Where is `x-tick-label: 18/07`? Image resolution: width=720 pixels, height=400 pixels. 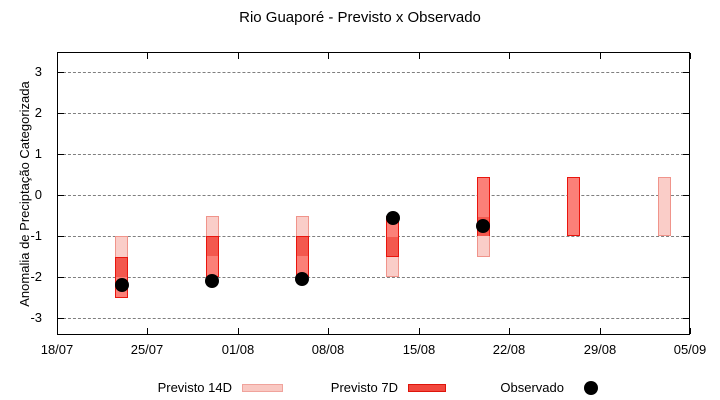
x-tick-label: 18/07 is located at coordinates (57, 349).